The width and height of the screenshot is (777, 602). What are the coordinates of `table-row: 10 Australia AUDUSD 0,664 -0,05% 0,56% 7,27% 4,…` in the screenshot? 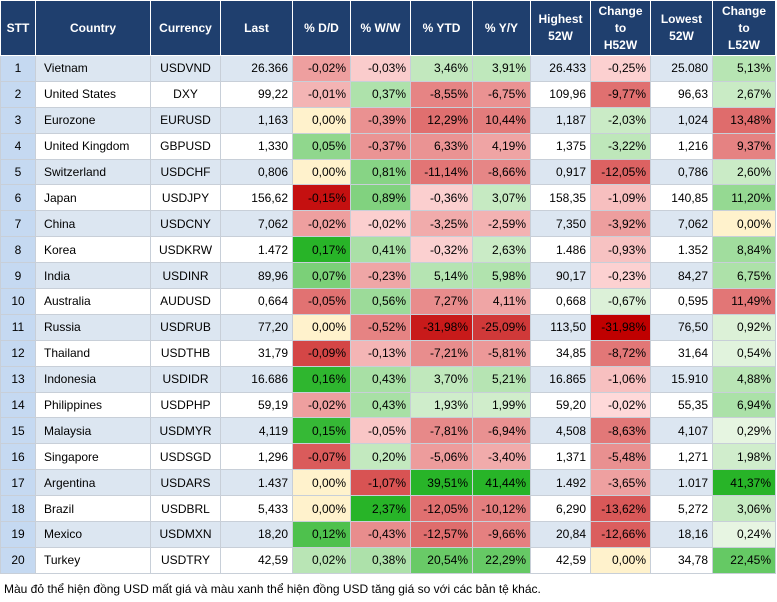 It's located at (388, 301).